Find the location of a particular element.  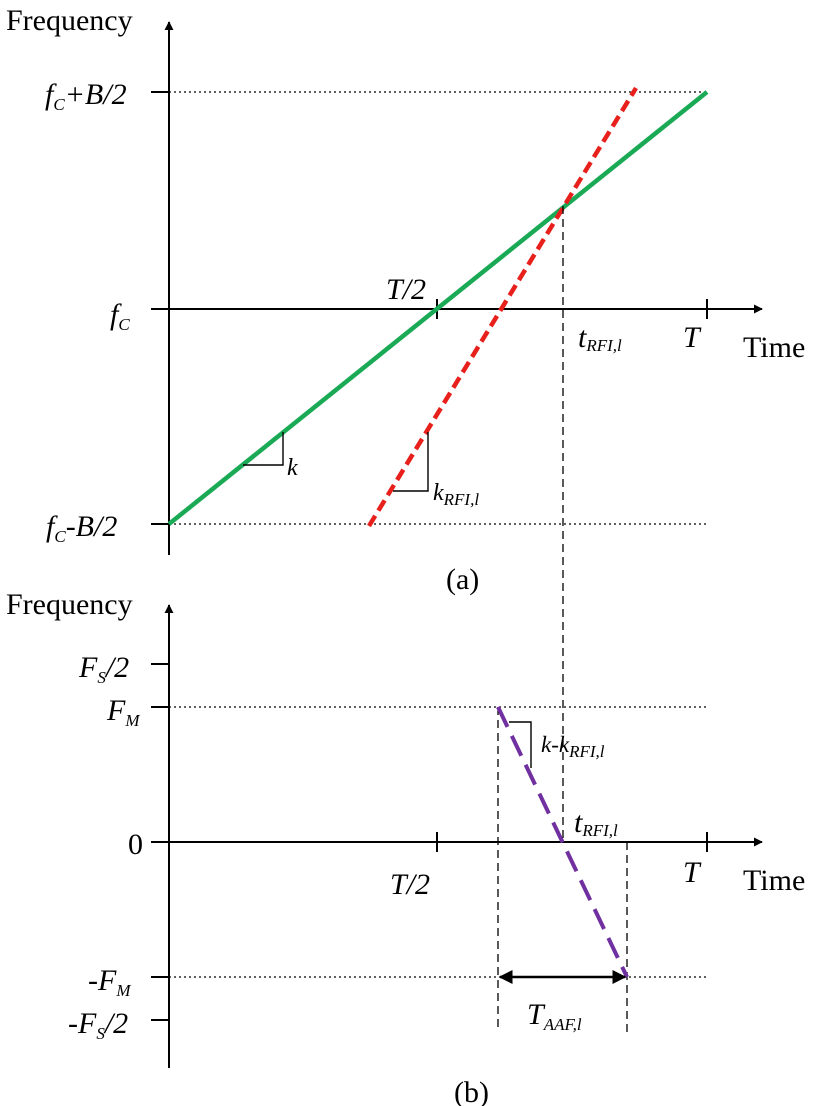

label-fc-plus-b2: fC+B/2 is located at coordinates (86, 96).